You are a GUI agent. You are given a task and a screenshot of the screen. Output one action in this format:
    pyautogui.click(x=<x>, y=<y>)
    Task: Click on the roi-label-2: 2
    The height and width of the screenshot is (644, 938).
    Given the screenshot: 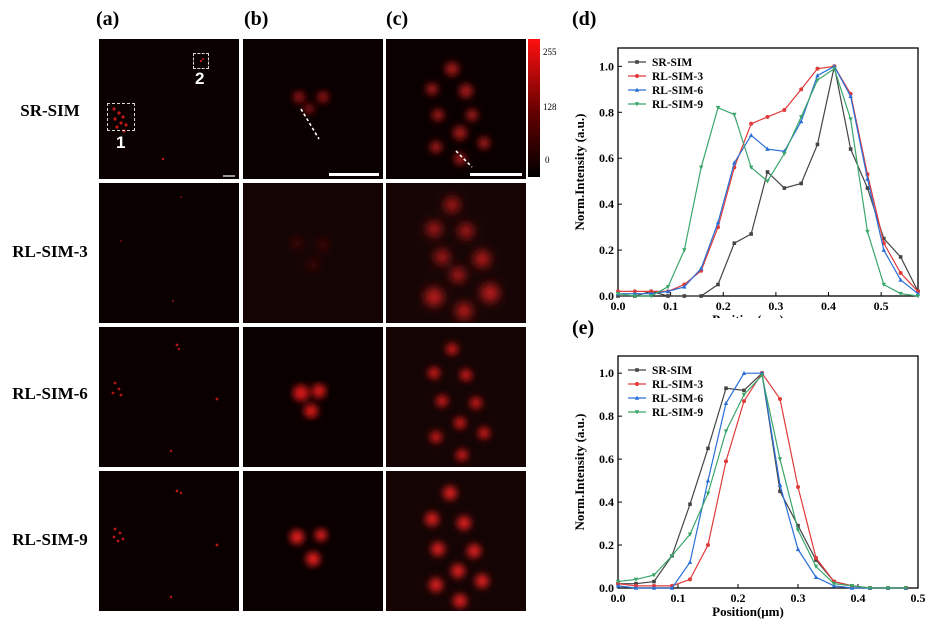 What is the action you would take?
    pyautogui.click(x=200, y=78)
    